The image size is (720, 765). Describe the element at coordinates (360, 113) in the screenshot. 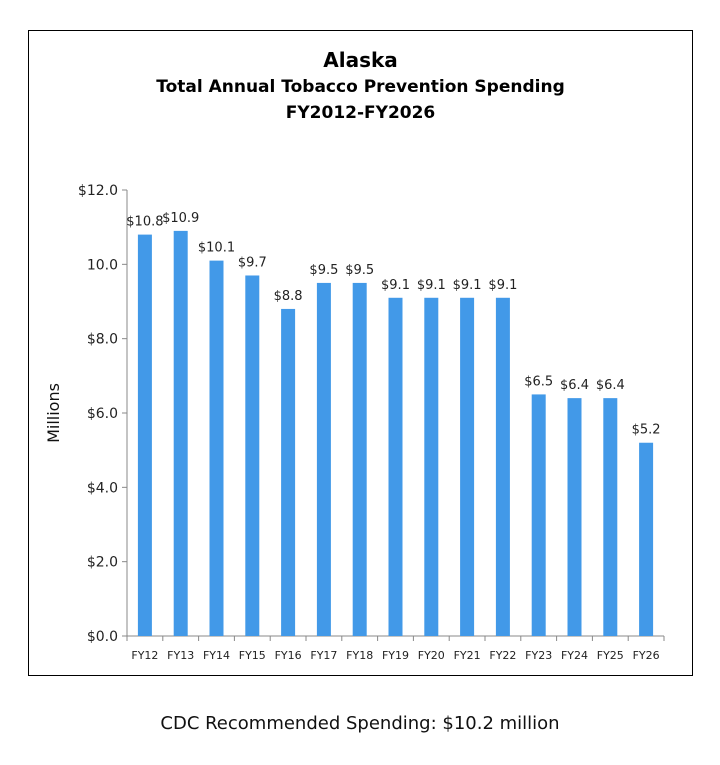

I see `chart-subtitle-years: FY2012-FY2026` at that location.